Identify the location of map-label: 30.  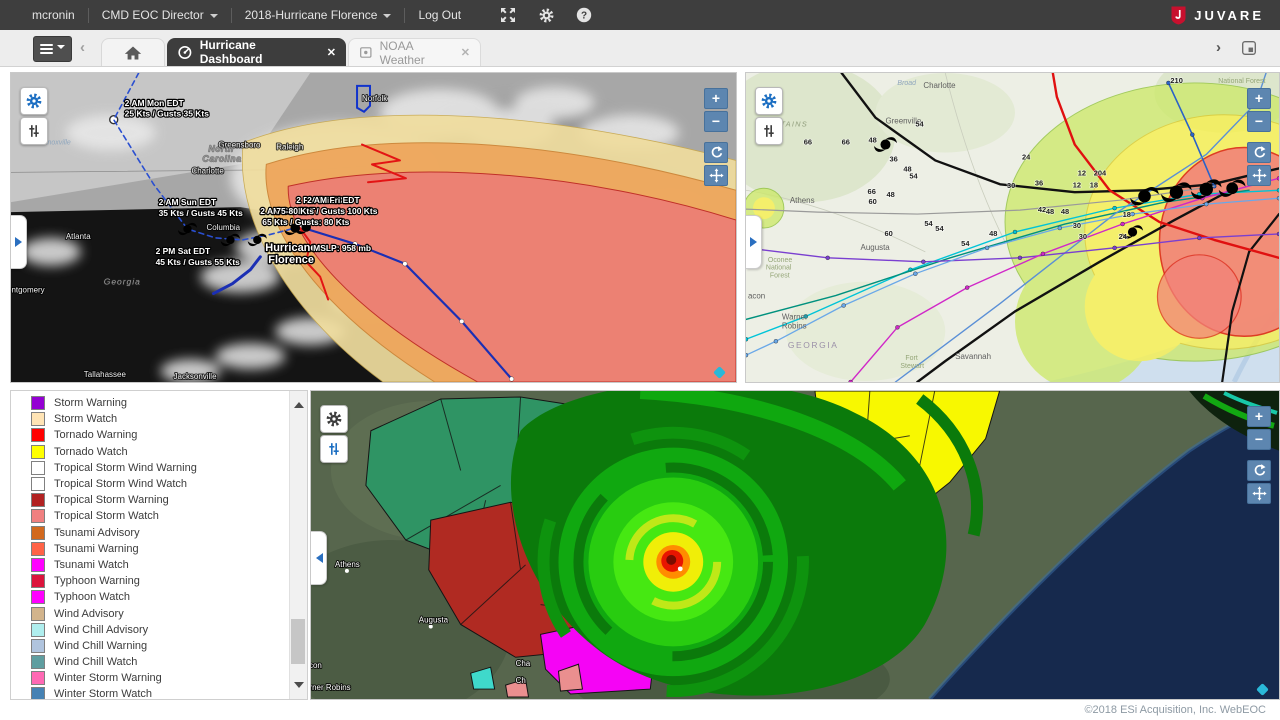
(1011, 185).